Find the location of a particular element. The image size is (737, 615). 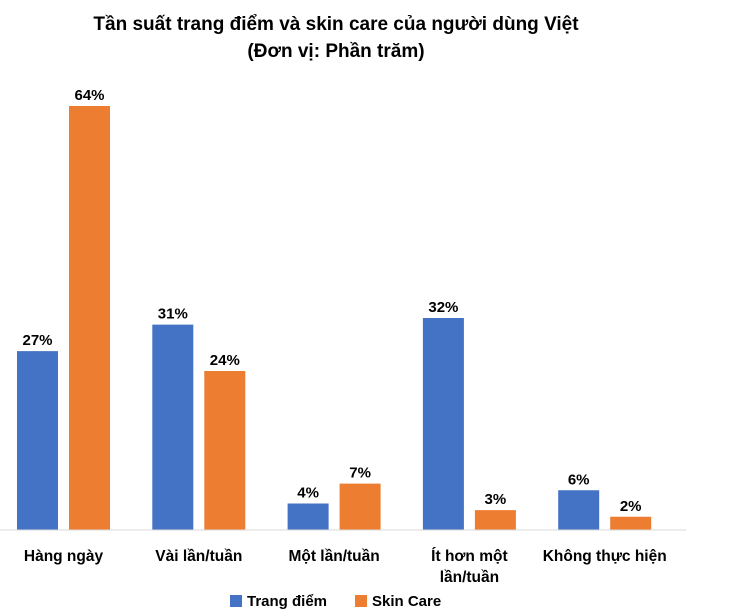

data-label-skin-care-2: 7% is located at coordinates (360, 473).